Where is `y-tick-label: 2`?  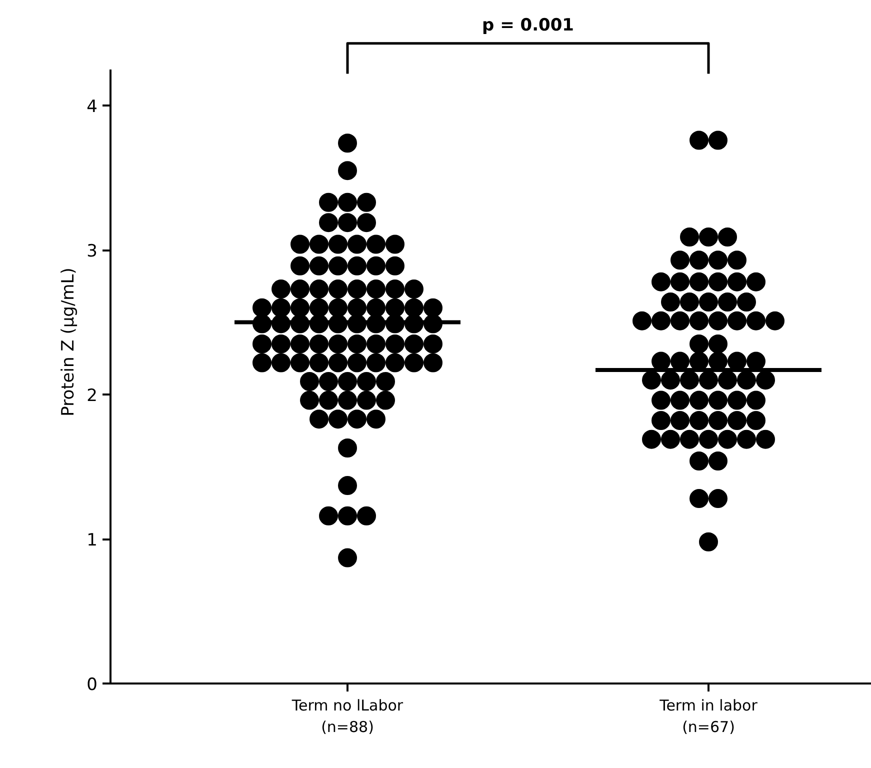 y-tick-label: 2 is located at coordinates (92, 396).